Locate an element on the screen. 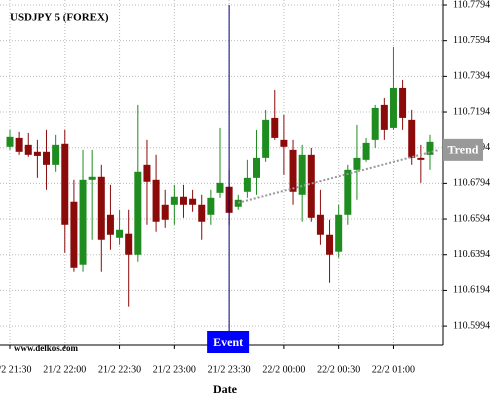 The height and width of the screenshot is (400, 500). y-tick-label: 110.7794 is located at coordinates (471, 5).